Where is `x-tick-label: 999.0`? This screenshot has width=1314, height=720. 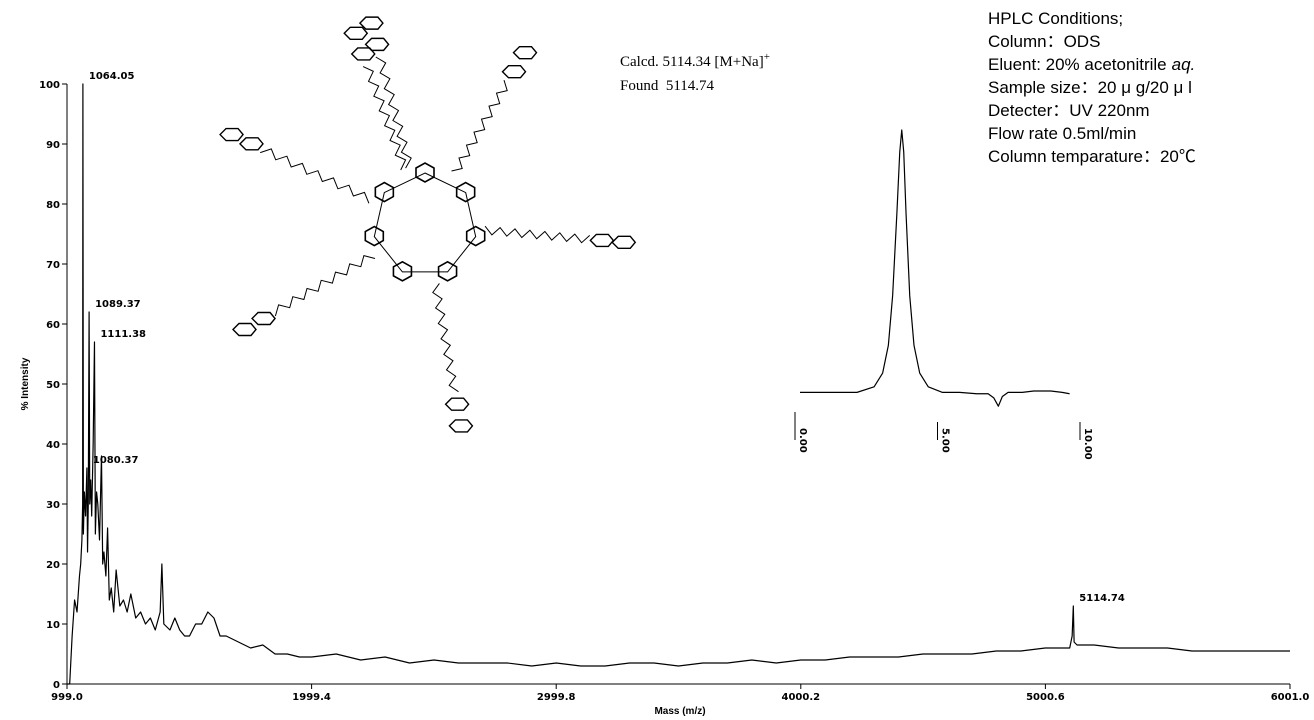 x-tick-label: 999.0 is located at coordinates (67, 697).